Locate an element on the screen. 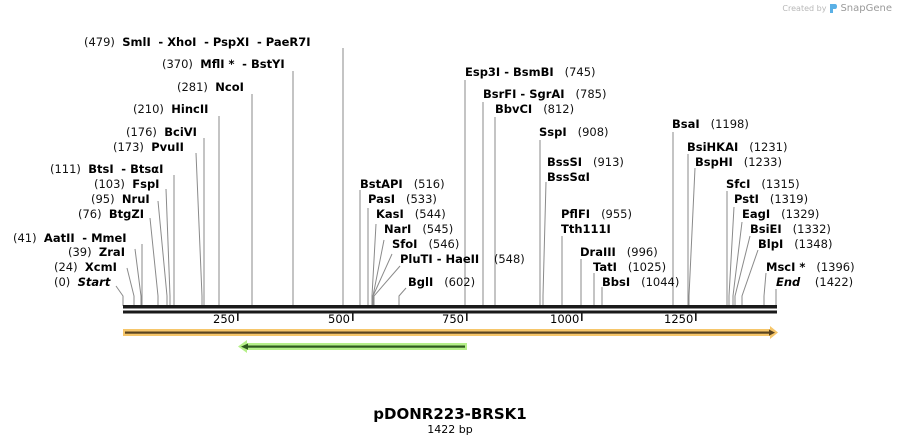 This screenshot has width=900, height=445. site-label-bsssai: BssSαI is located at coordinates (568, 177).